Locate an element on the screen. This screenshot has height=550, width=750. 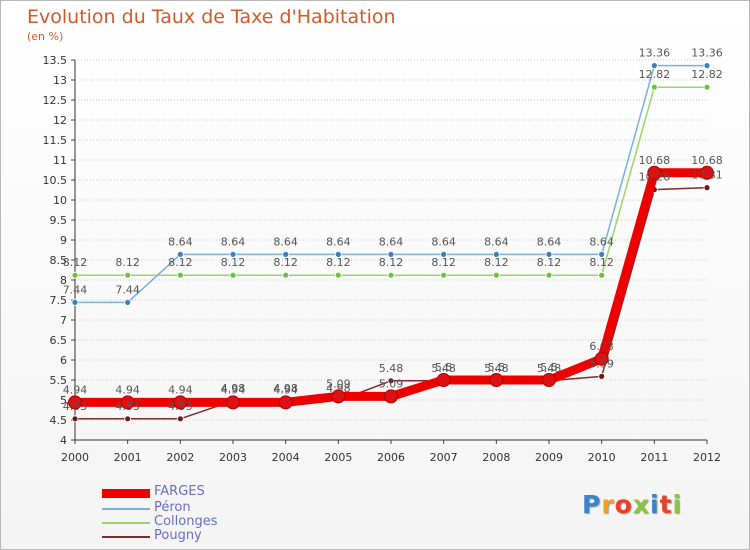
y-tick-label: 11.5 is located at coordinates (55, 140).